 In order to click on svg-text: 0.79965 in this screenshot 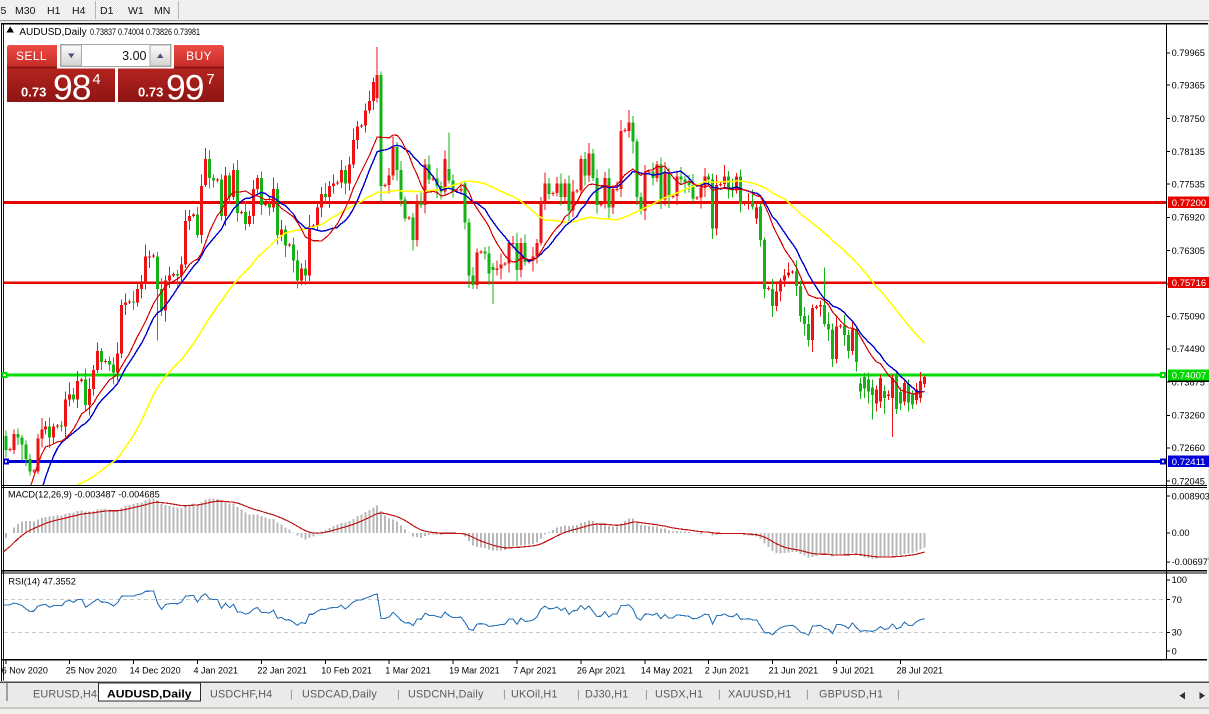, I will do `click(1188, 53)`.